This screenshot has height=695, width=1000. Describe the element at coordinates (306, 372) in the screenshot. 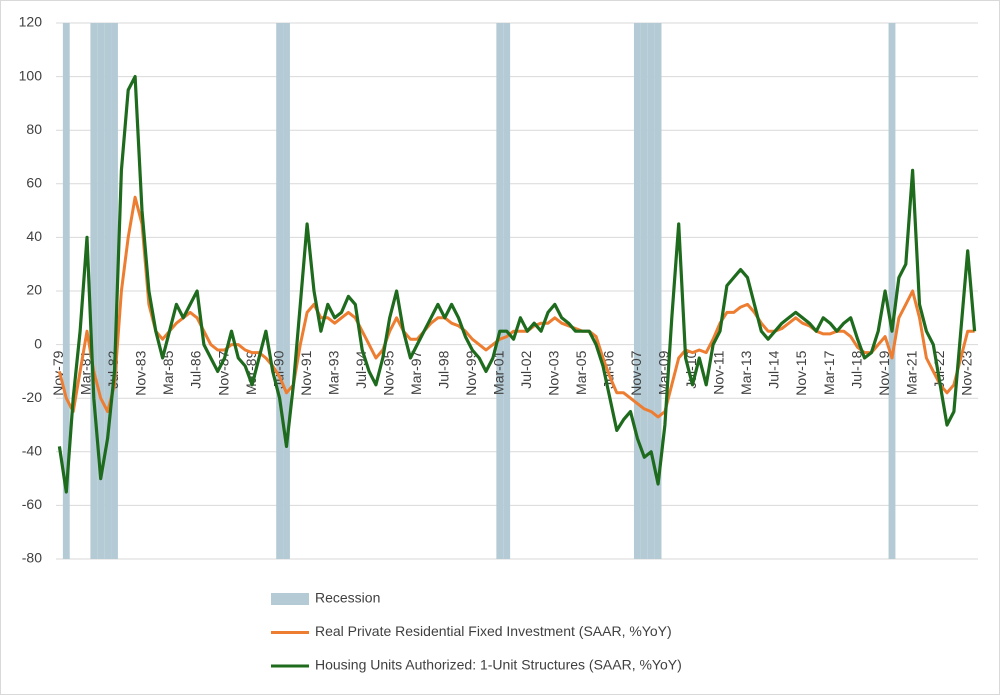

I see `x-tick-label: Nov-91` at that location.